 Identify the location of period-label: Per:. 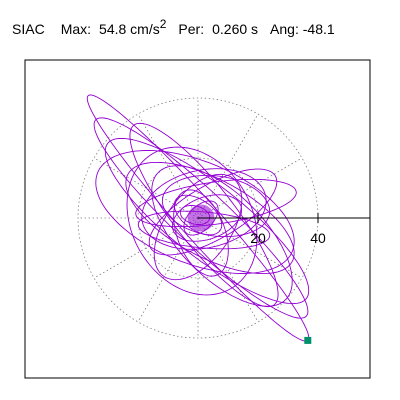
(191, 29).